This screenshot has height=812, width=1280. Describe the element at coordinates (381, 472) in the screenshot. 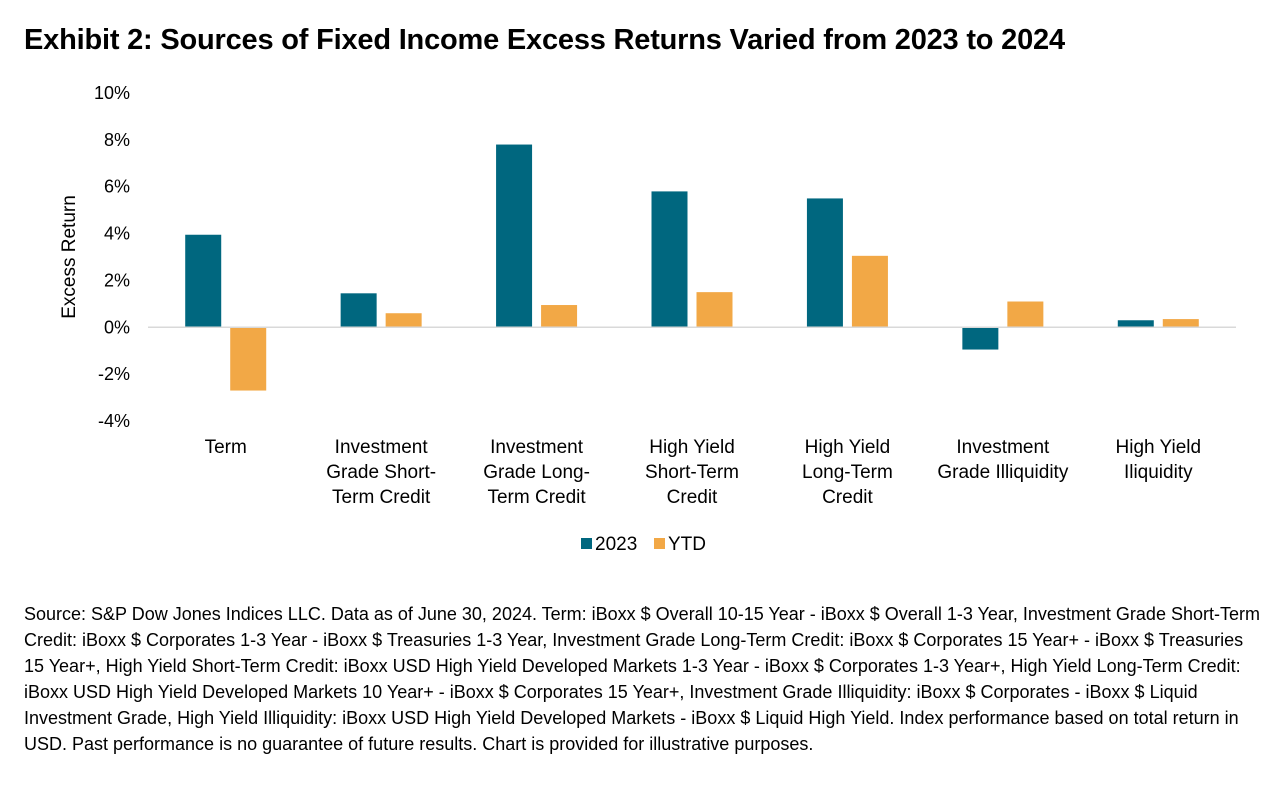

I see `category-label-1: Investment Grade Short-Term Credit` at that location.